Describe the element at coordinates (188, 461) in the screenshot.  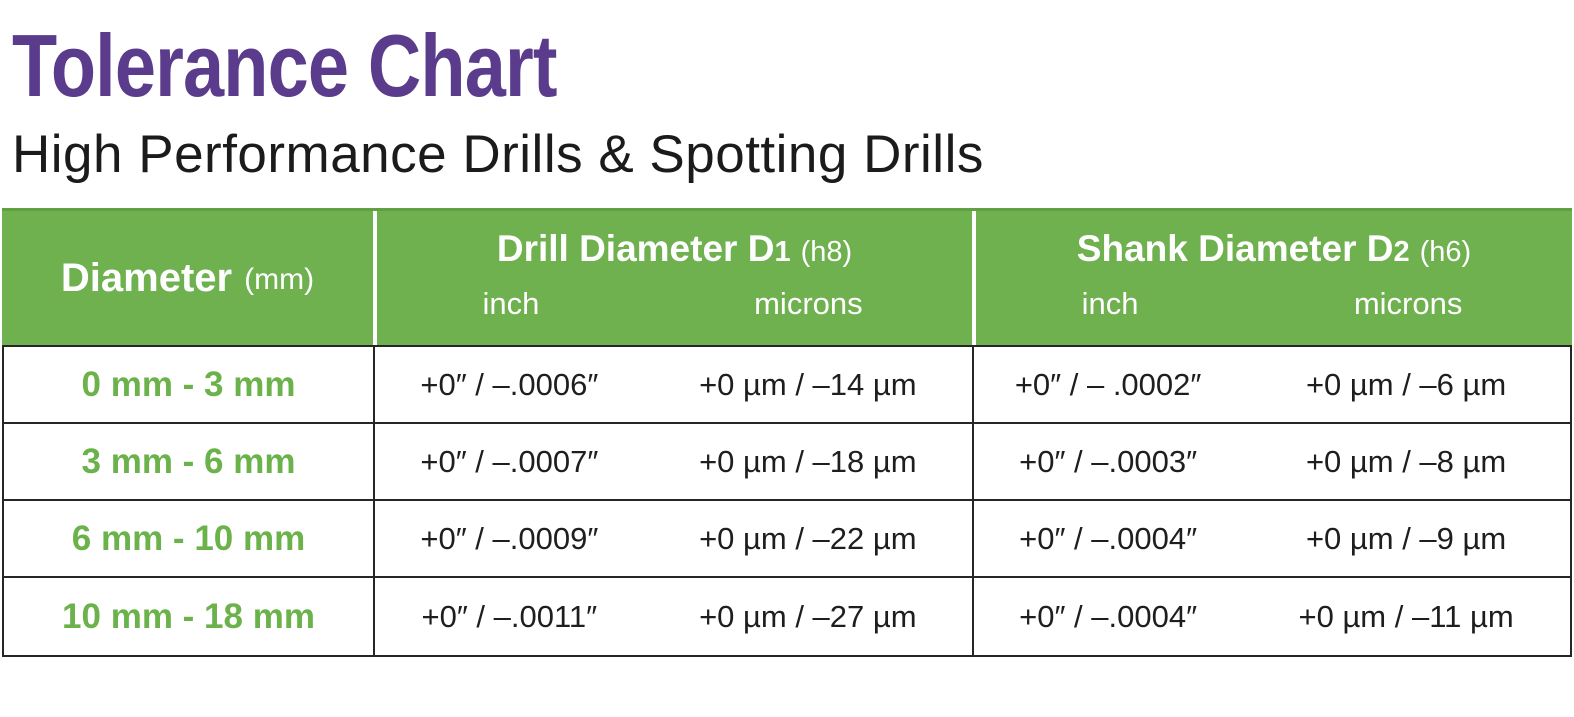
I see `diameter-cell: 3 mm - 6 mm` at that location.